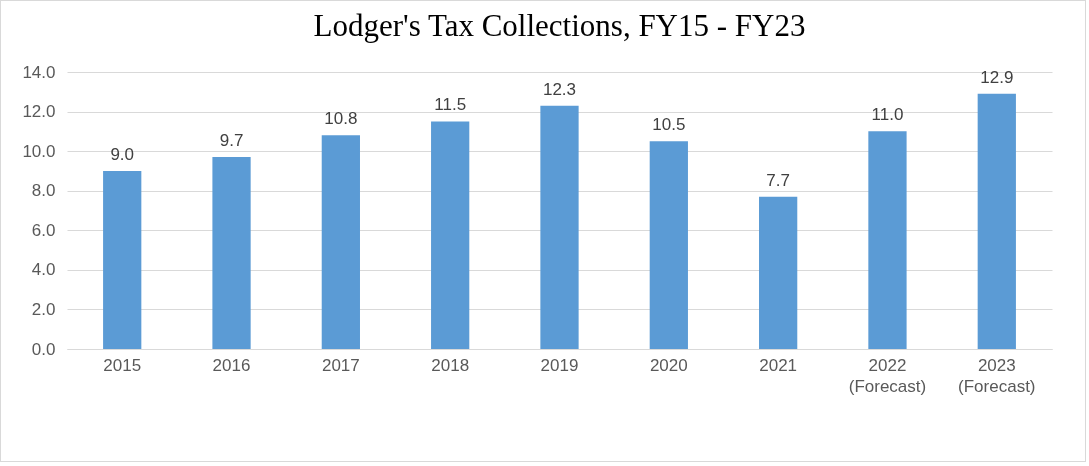  I want to click on x-tick-label: 2017, so click(340, 365).